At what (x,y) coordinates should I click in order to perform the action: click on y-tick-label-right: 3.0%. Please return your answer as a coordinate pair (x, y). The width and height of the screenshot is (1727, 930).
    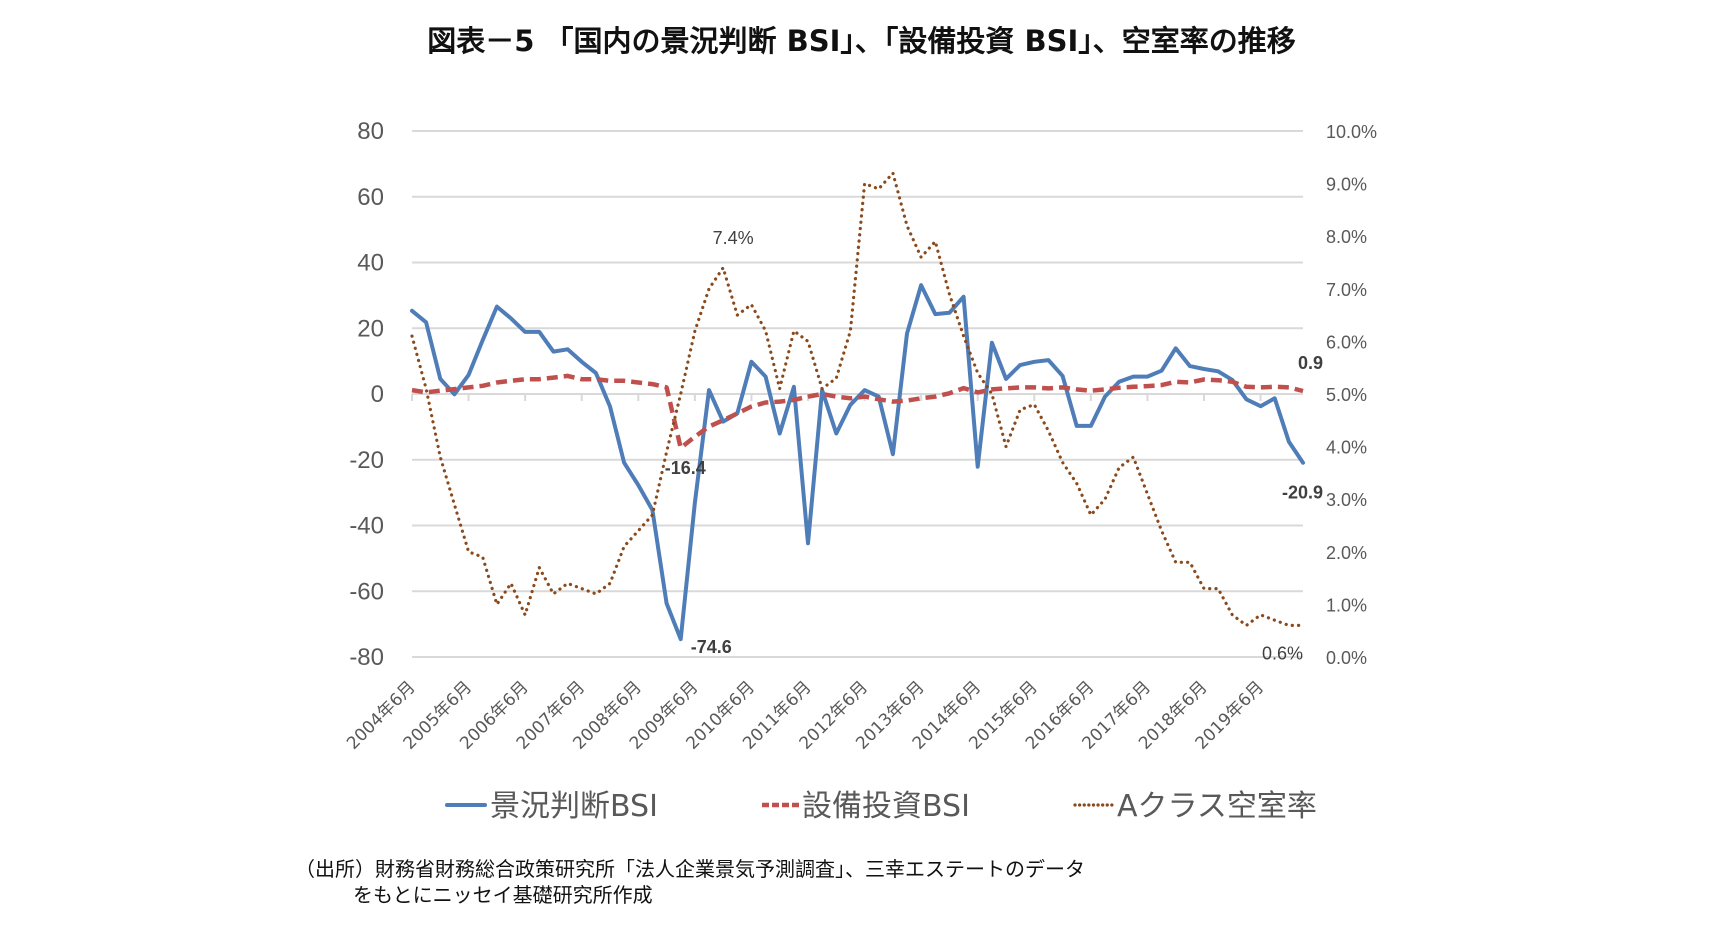
    Looking at the image, I should click on (1346, 500).